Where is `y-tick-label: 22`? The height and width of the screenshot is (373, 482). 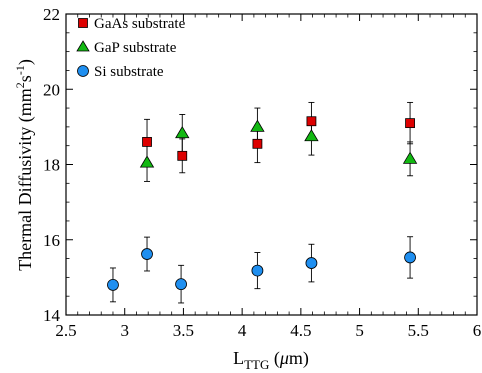 y-tick-label: 22 is located at coordinates (51, 14).